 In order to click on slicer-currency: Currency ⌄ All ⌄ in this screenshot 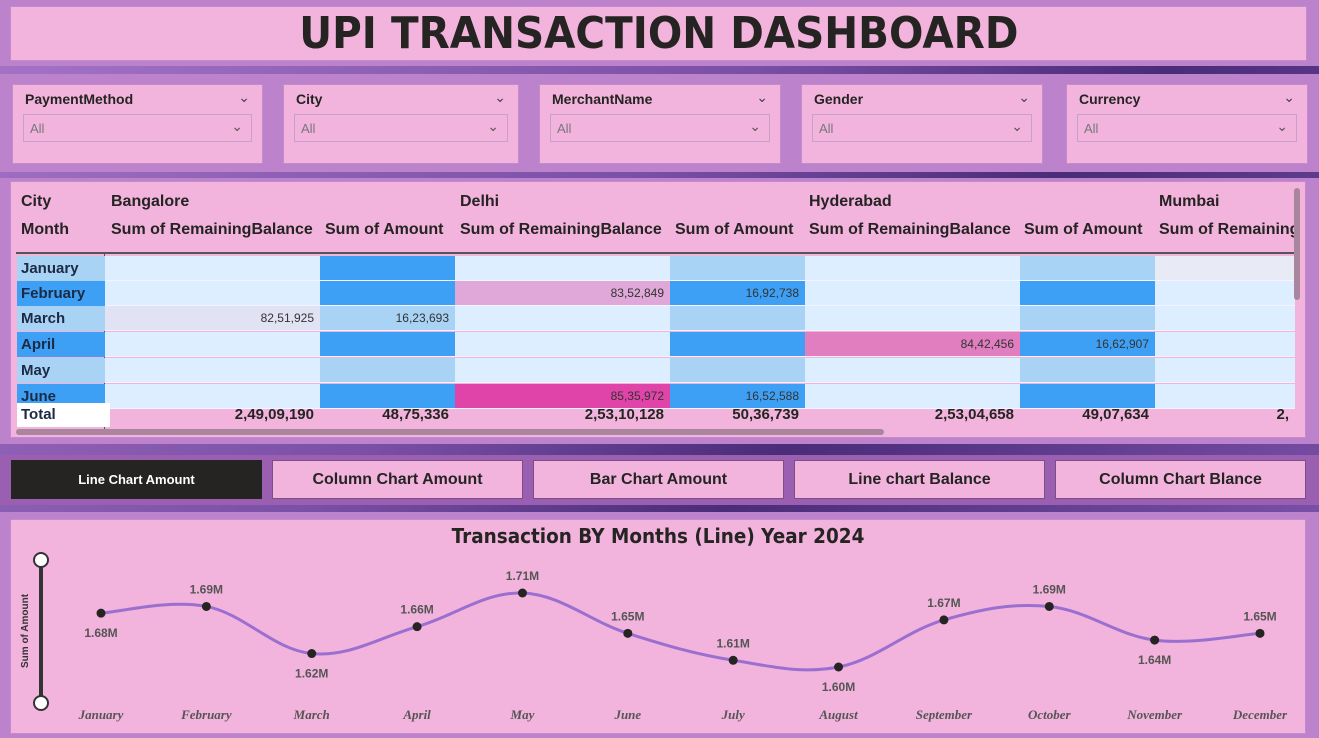, I will do `click(1187, 124)`.